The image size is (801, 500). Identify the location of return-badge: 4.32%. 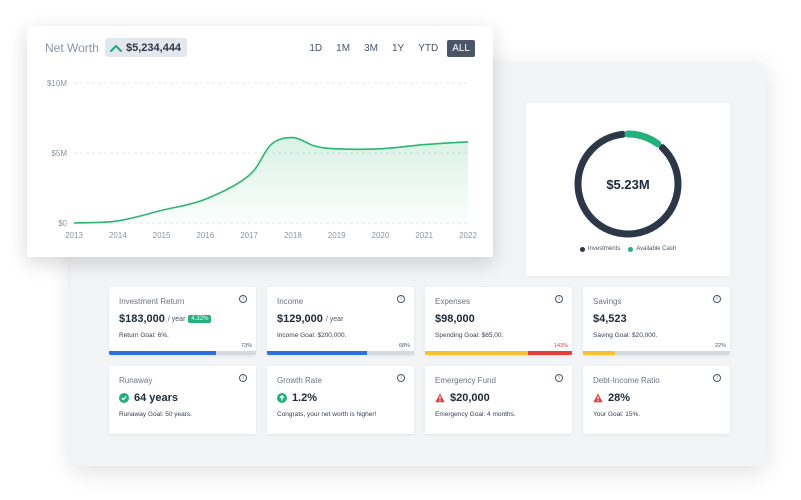
(200, 319).